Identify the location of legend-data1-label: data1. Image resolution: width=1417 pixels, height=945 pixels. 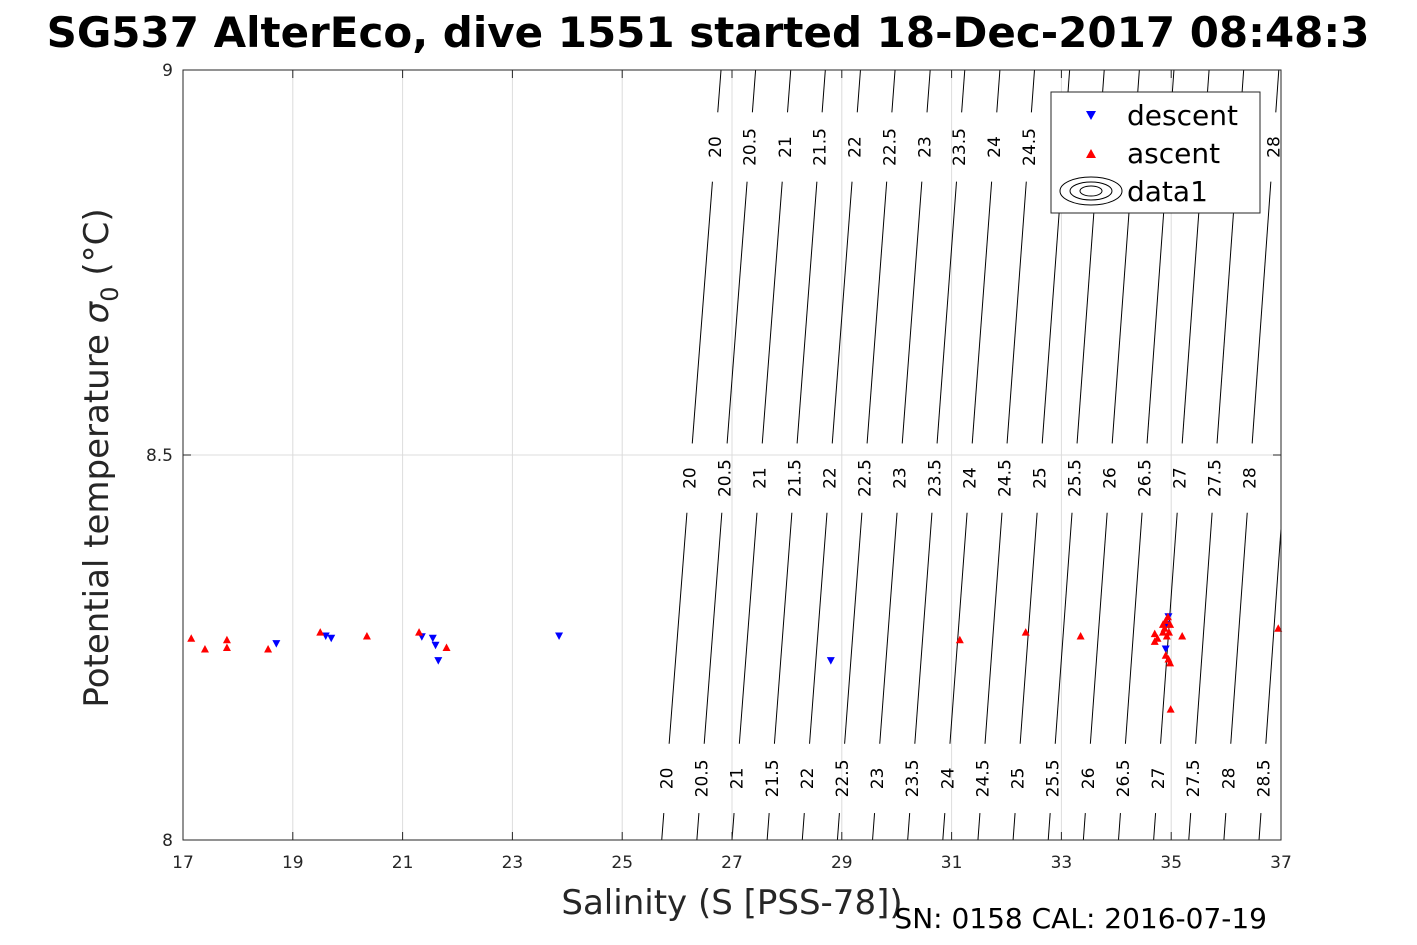
(1167, 191).